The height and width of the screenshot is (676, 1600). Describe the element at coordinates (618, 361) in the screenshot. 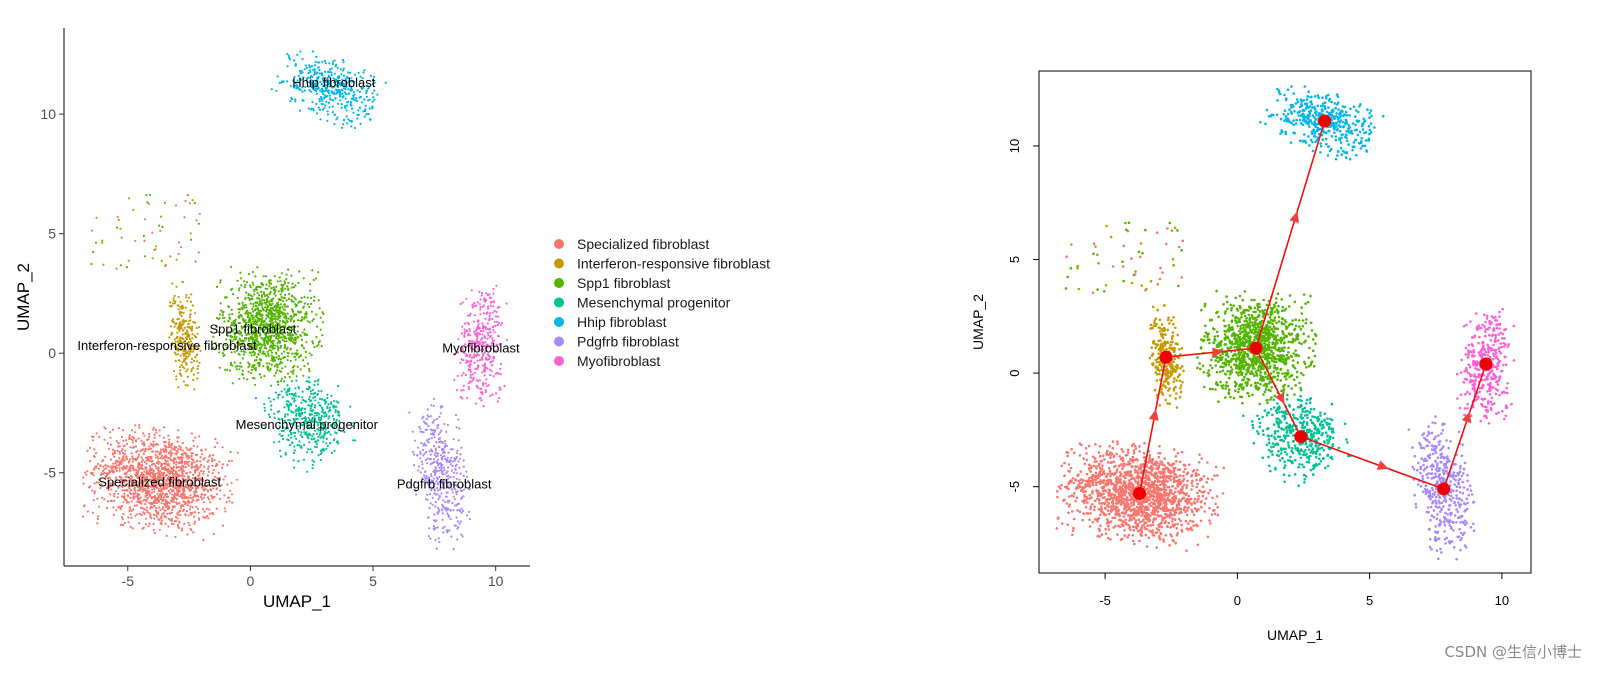

I see `legend-label: Myofibroblast` at that location.